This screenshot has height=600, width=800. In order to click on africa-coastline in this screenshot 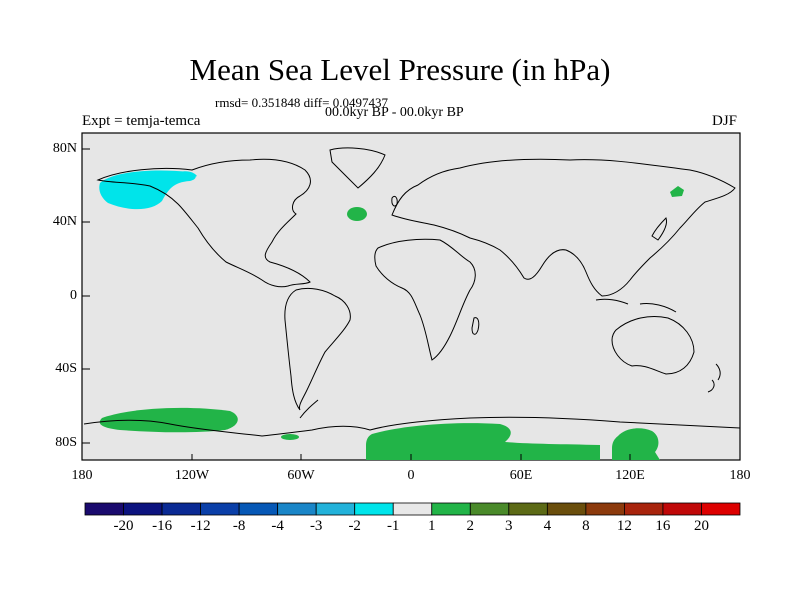, I will do `click(425, 299)`.